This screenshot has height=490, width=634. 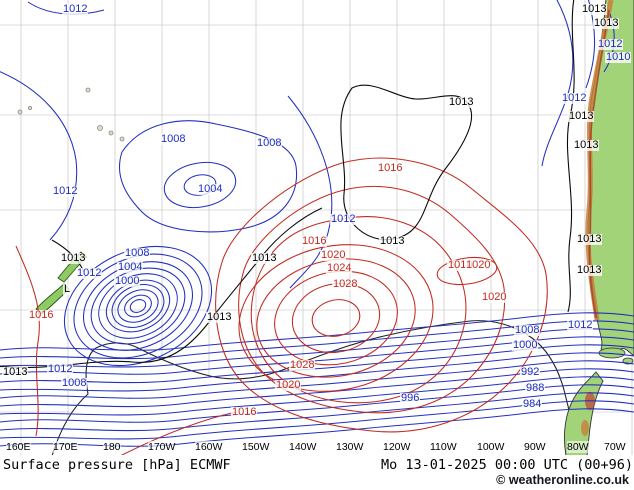 I want to click on nz-low-rings, so click(x=138, y=306).